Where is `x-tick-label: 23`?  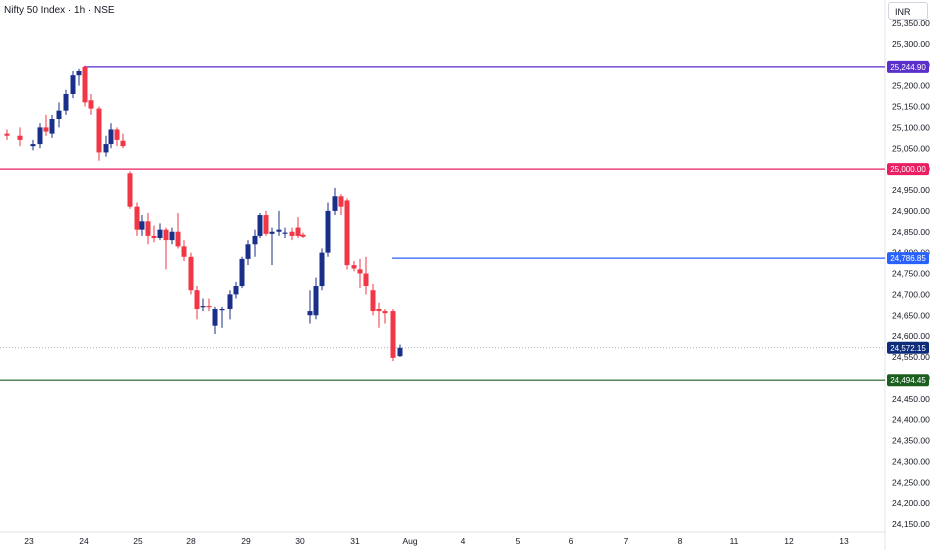 x-tick-label: 23 is located at coordinates (29, 541).